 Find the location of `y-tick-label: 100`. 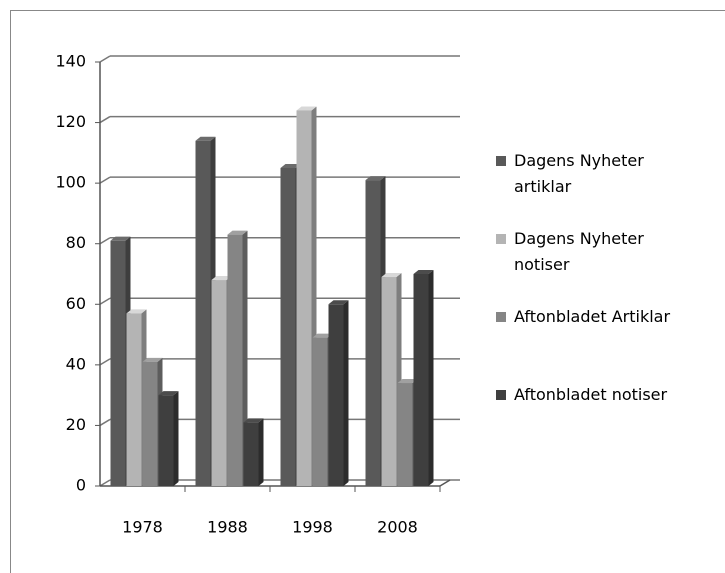

y-tick-label: 100 is located at coordinates (70, 182).